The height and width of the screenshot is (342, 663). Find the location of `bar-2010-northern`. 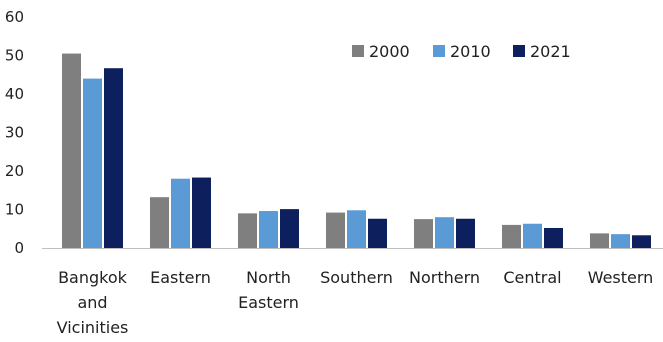

bar-2010-northern is located at coordinates (444, 232).